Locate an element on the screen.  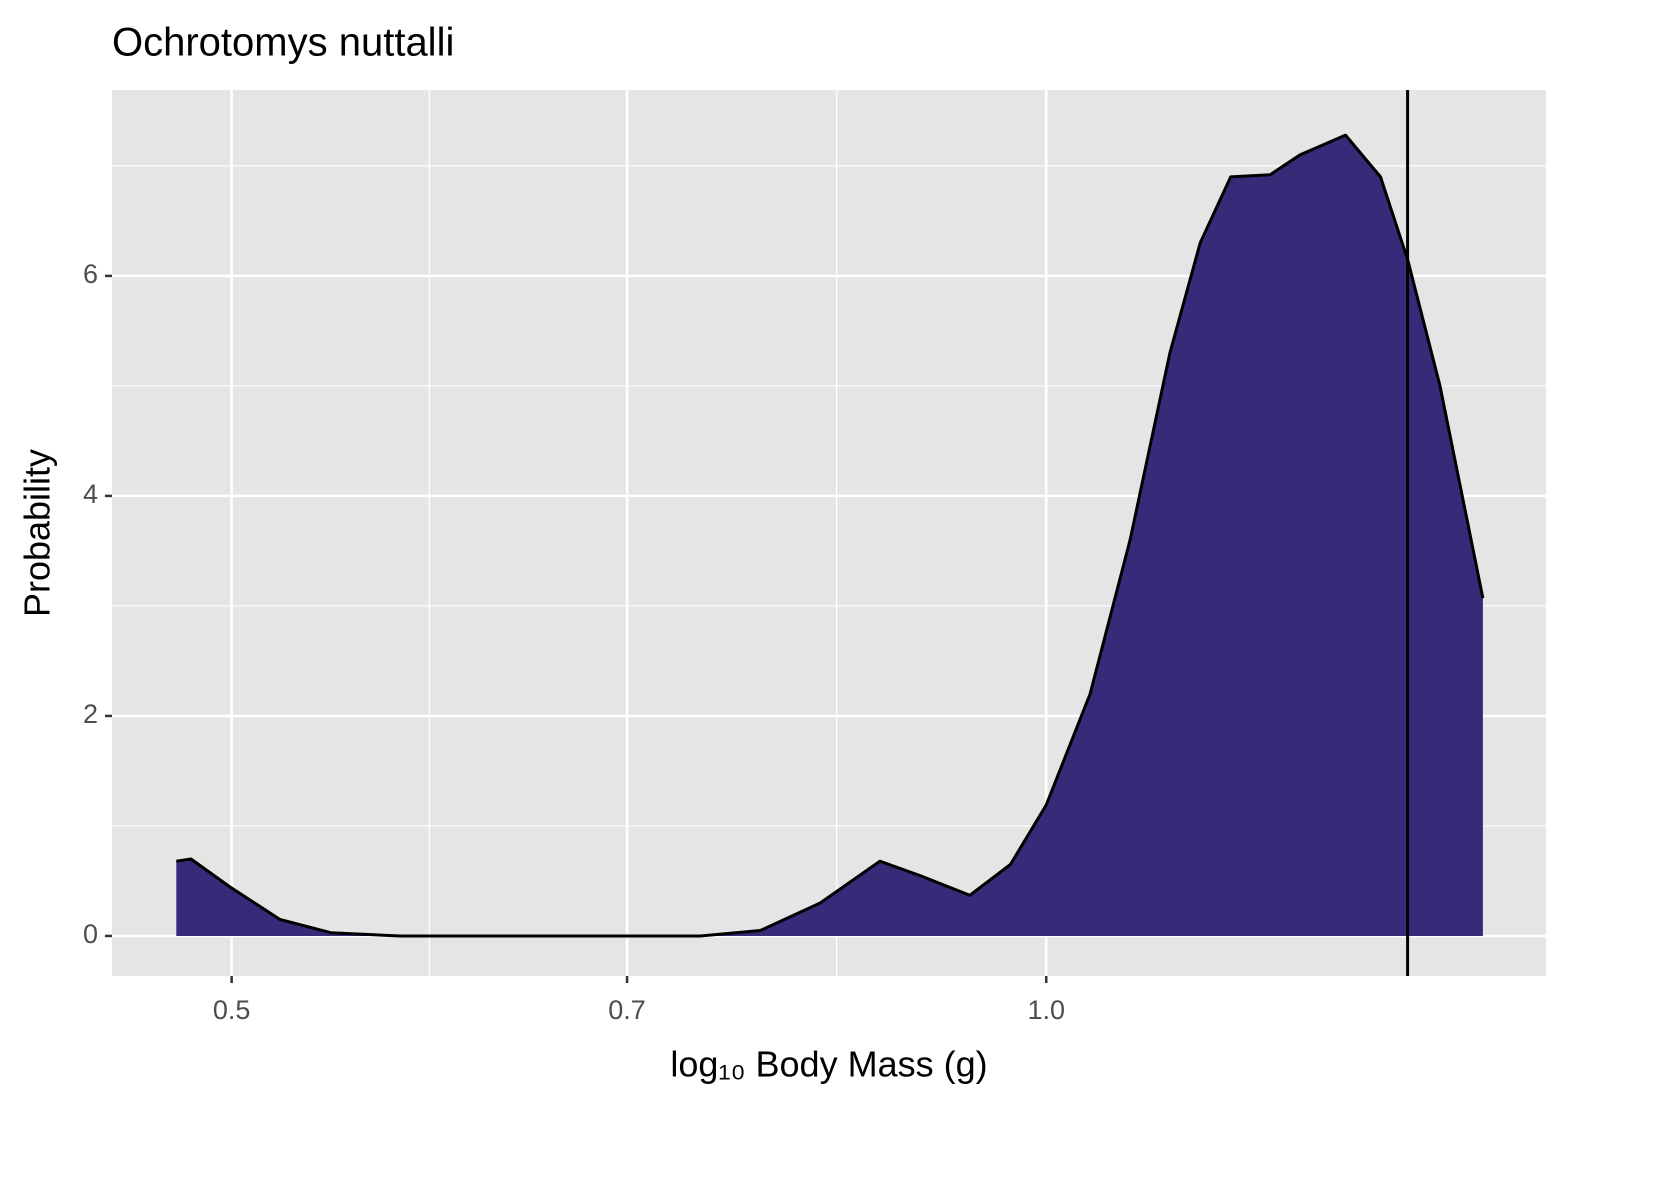
chart-title: Ochrotomys nuttalli is located at coordinates (283, 43).